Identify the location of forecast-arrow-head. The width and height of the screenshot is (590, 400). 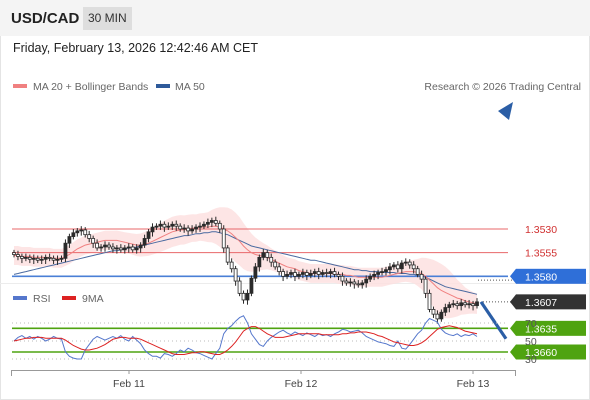
(505, 111).